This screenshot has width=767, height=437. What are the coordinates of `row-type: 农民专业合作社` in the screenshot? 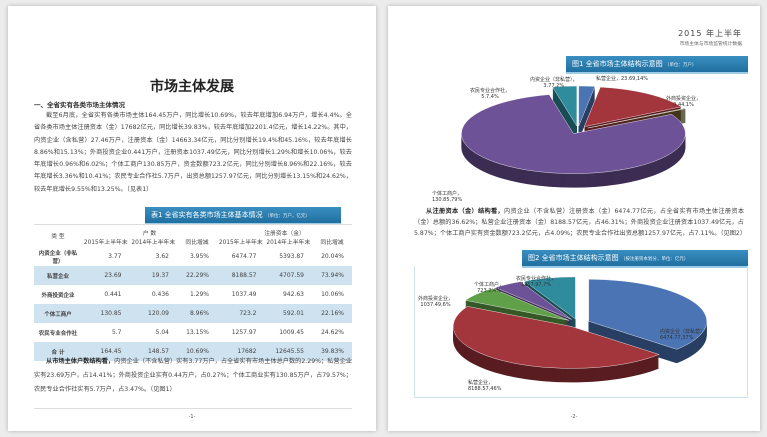 It's located at (58, 333).